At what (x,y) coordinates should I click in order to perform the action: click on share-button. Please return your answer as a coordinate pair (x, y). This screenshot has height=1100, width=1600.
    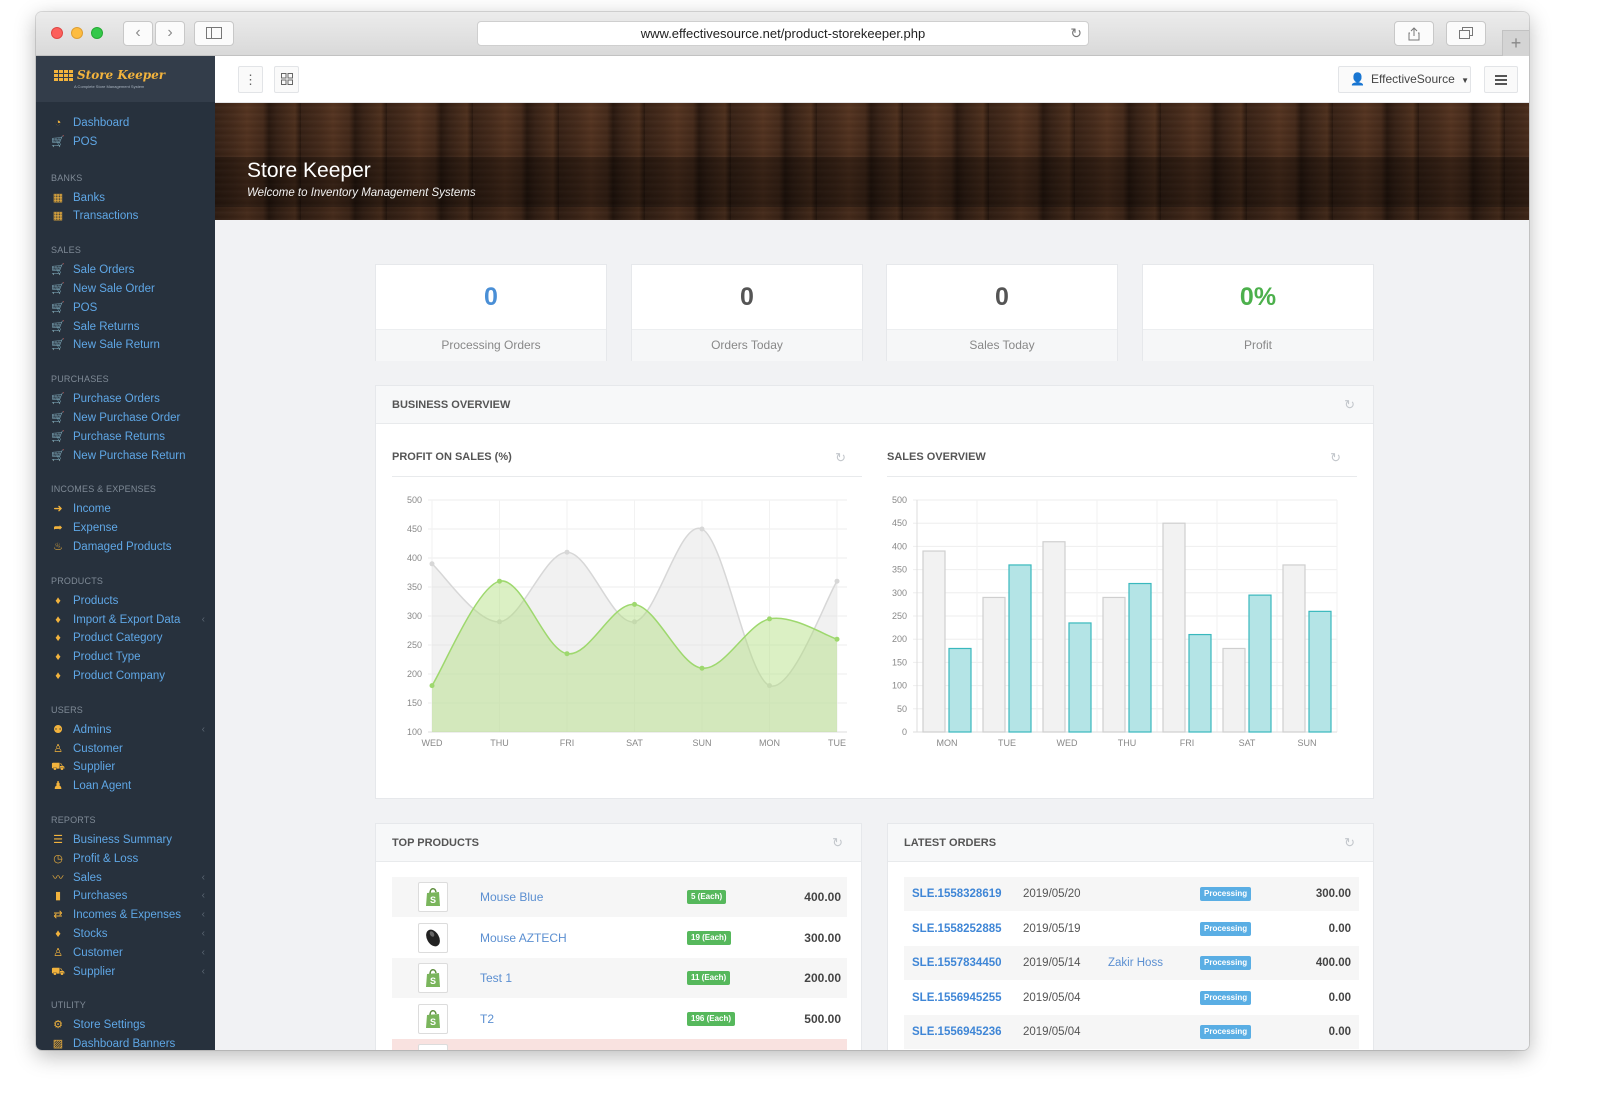
    Looking at the image, I should click on (1414, 33).